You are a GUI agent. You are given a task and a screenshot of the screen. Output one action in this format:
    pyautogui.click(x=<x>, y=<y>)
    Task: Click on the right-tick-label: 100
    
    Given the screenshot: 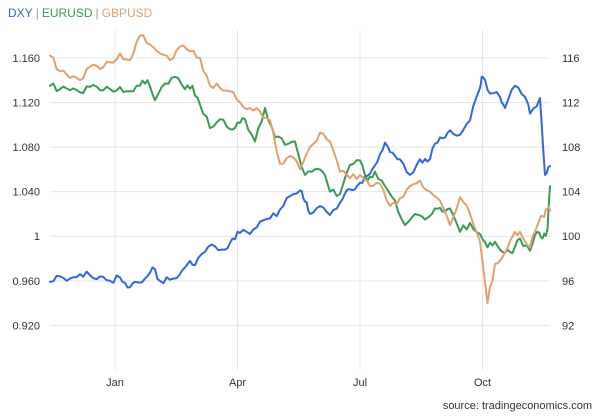 What is the action you would take?
    pyautogui.click(x=571, y=237)
    